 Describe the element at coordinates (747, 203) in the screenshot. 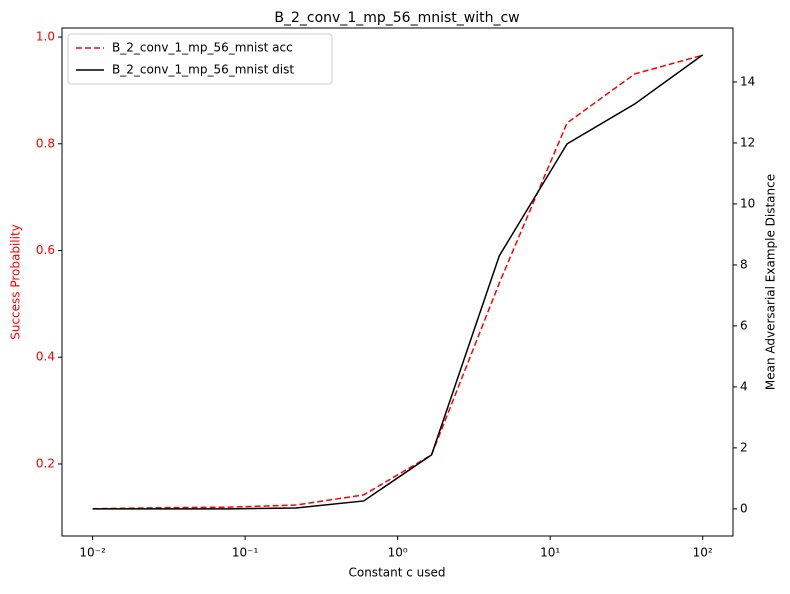

I see `y2-tick-label: 10` at that location.